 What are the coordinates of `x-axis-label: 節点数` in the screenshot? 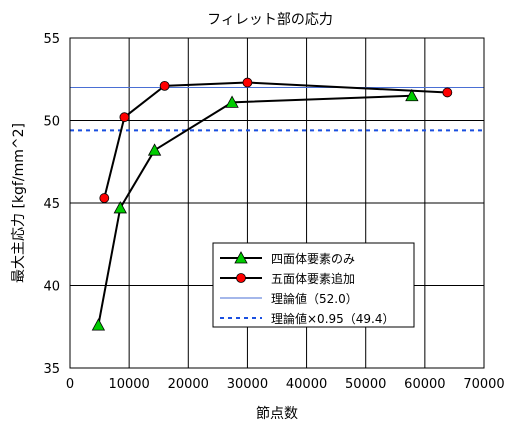 It's located at (277, 413).